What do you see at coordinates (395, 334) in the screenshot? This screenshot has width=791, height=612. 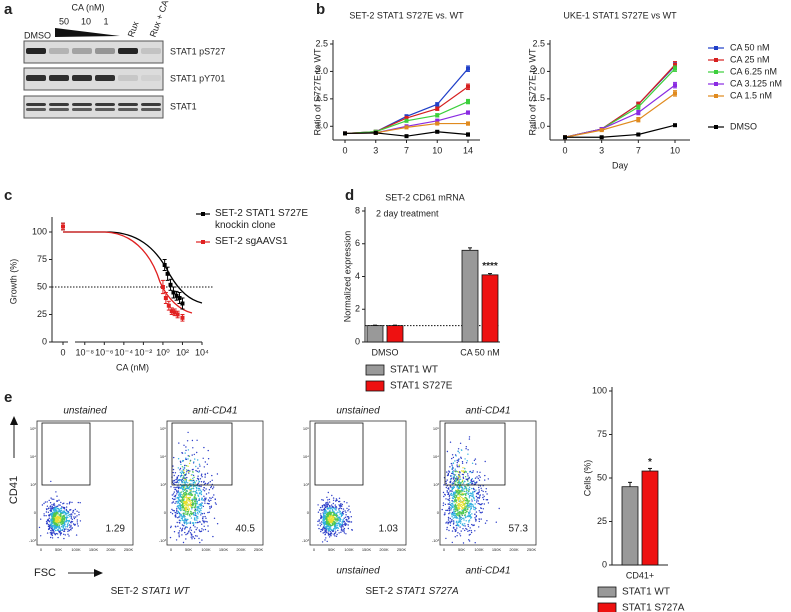 I see `bar` at bounding box center [395, 334].